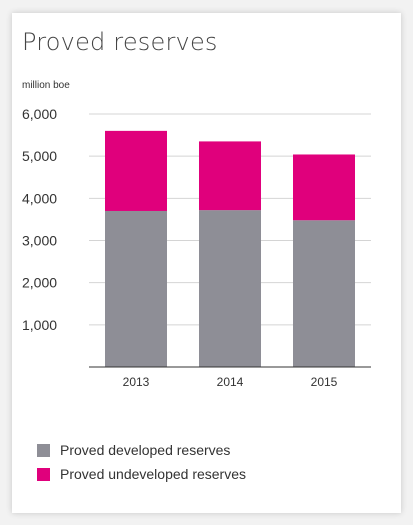 The width and height of the screenshot is (413, 525). What do you see at coordinates (46, 85) in the screenshot?
I see `y-axis-unit-label: million boe` at bounding box center [46, 85].